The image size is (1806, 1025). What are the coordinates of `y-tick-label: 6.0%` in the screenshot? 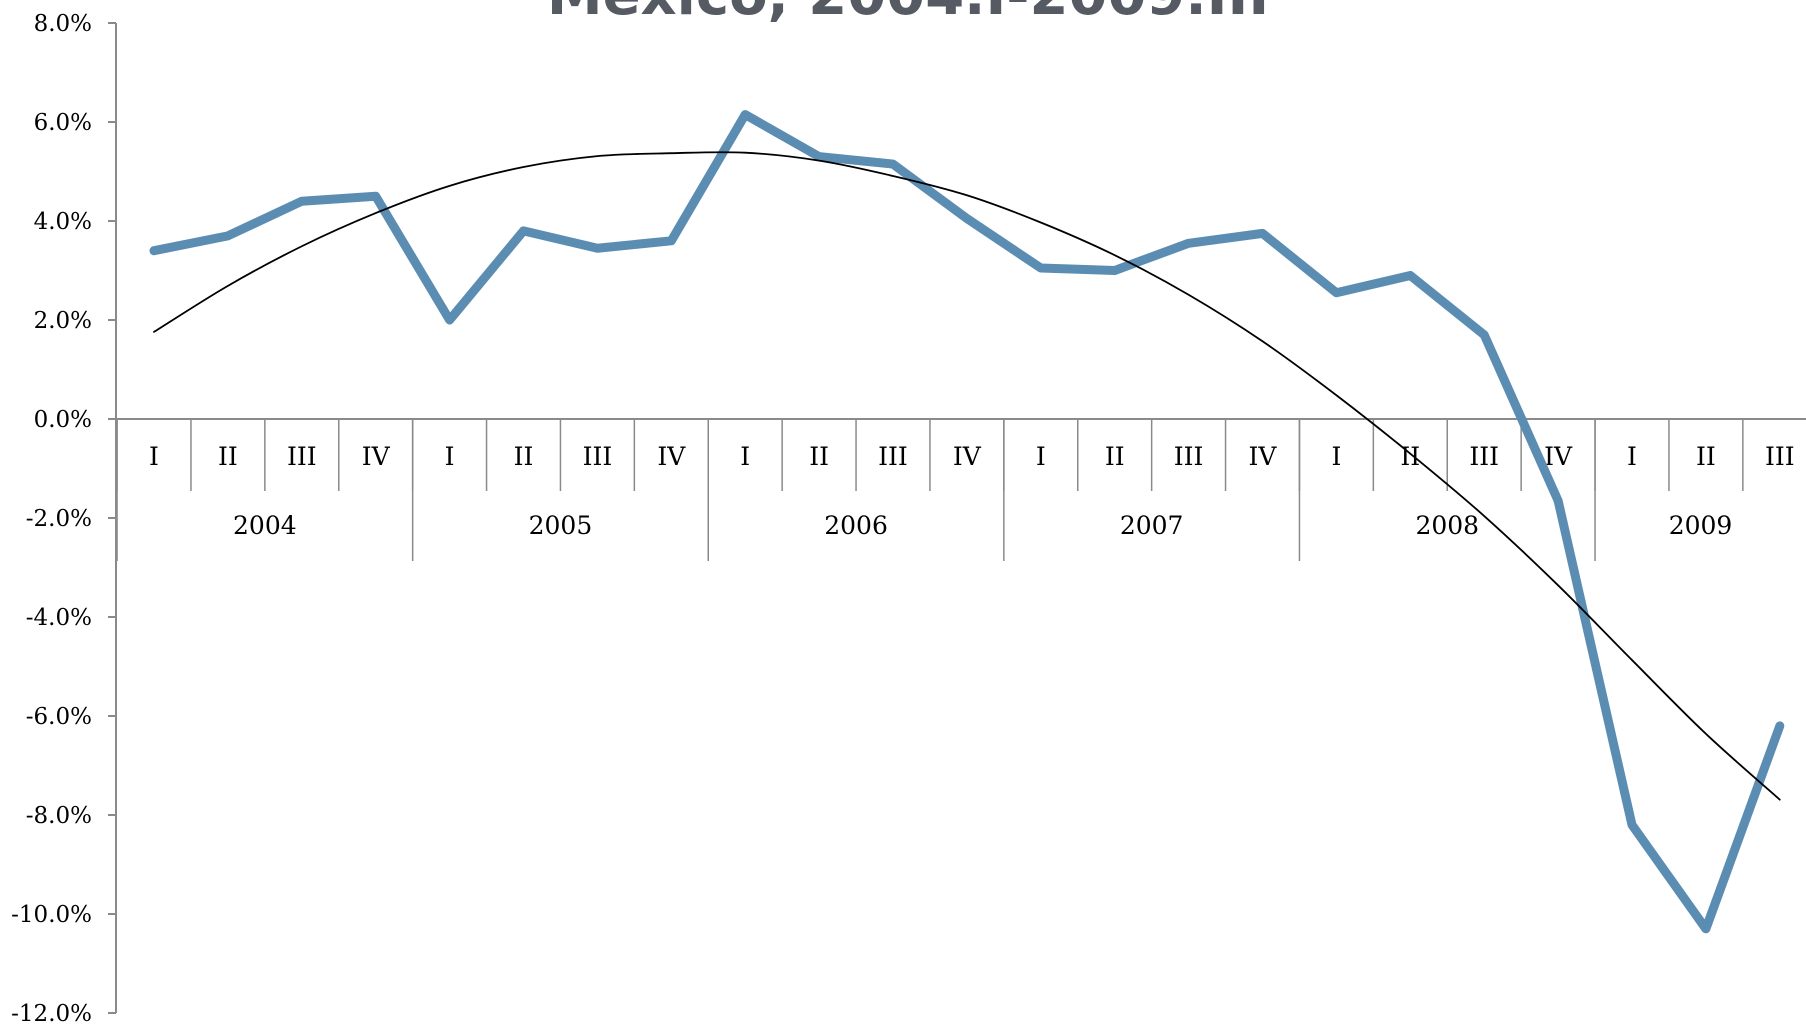 It's located at (63, 123).